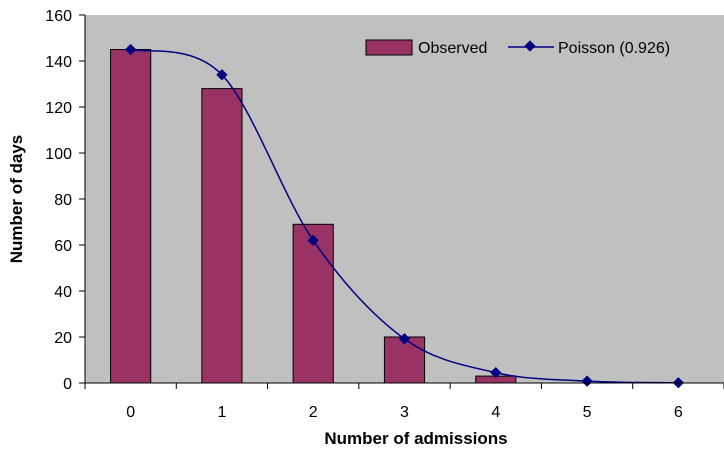 The width and height of the screenshot is (724, 450). I want to click on x-tick-label: 1, so click(221, 412).